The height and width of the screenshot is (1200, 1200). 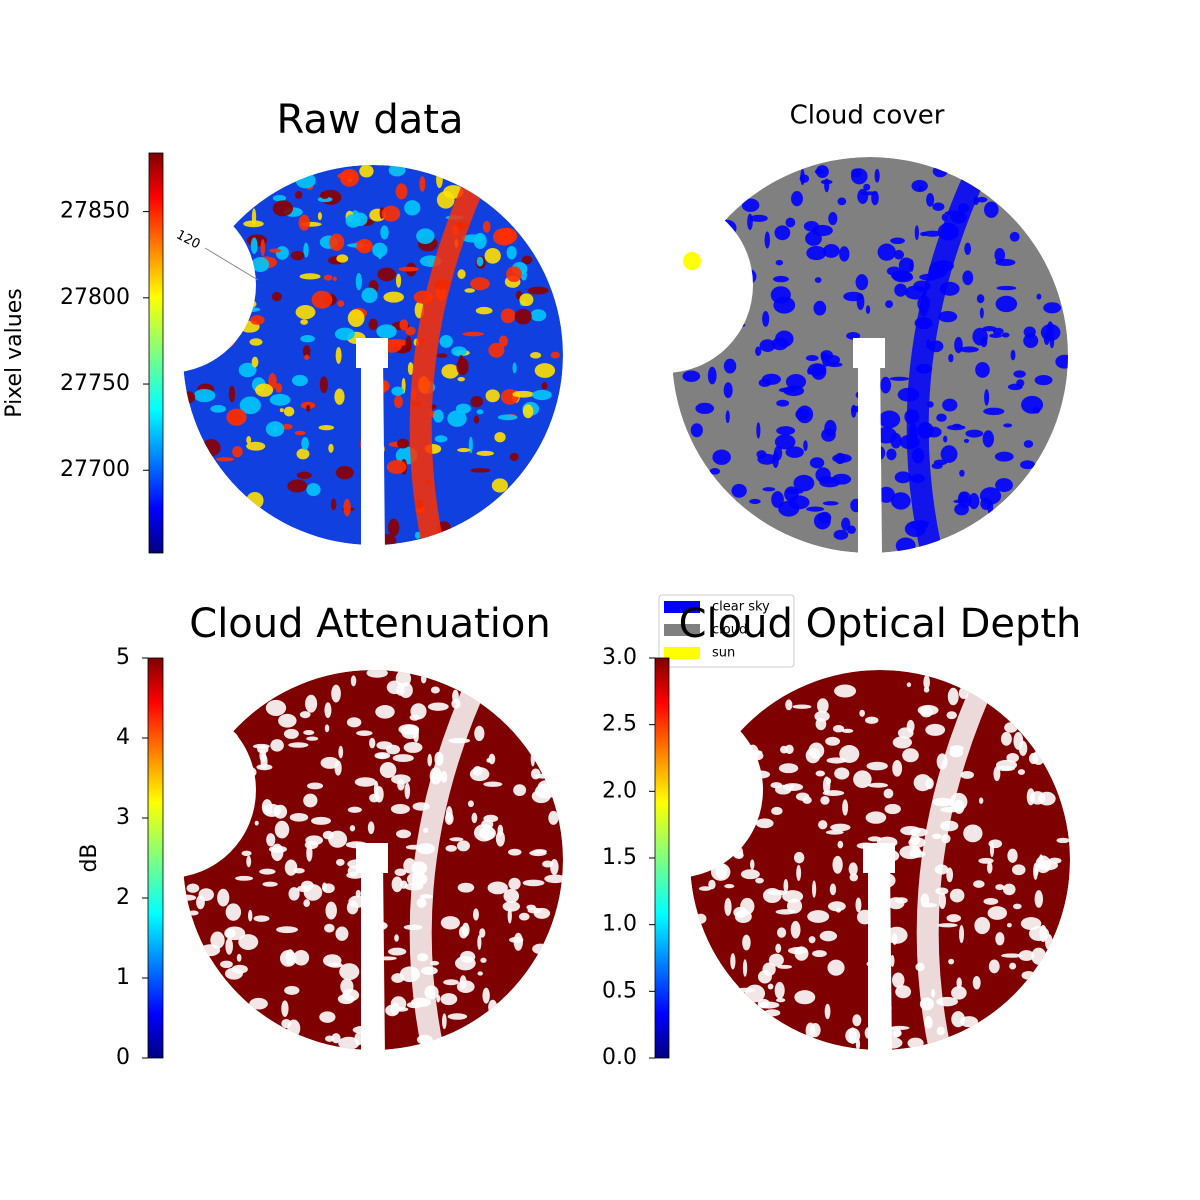 What do you see at coordinates (95, 469) in the screenshot?
I see `colorbar-tick-label: 27700` at bounding box center [95, 469].